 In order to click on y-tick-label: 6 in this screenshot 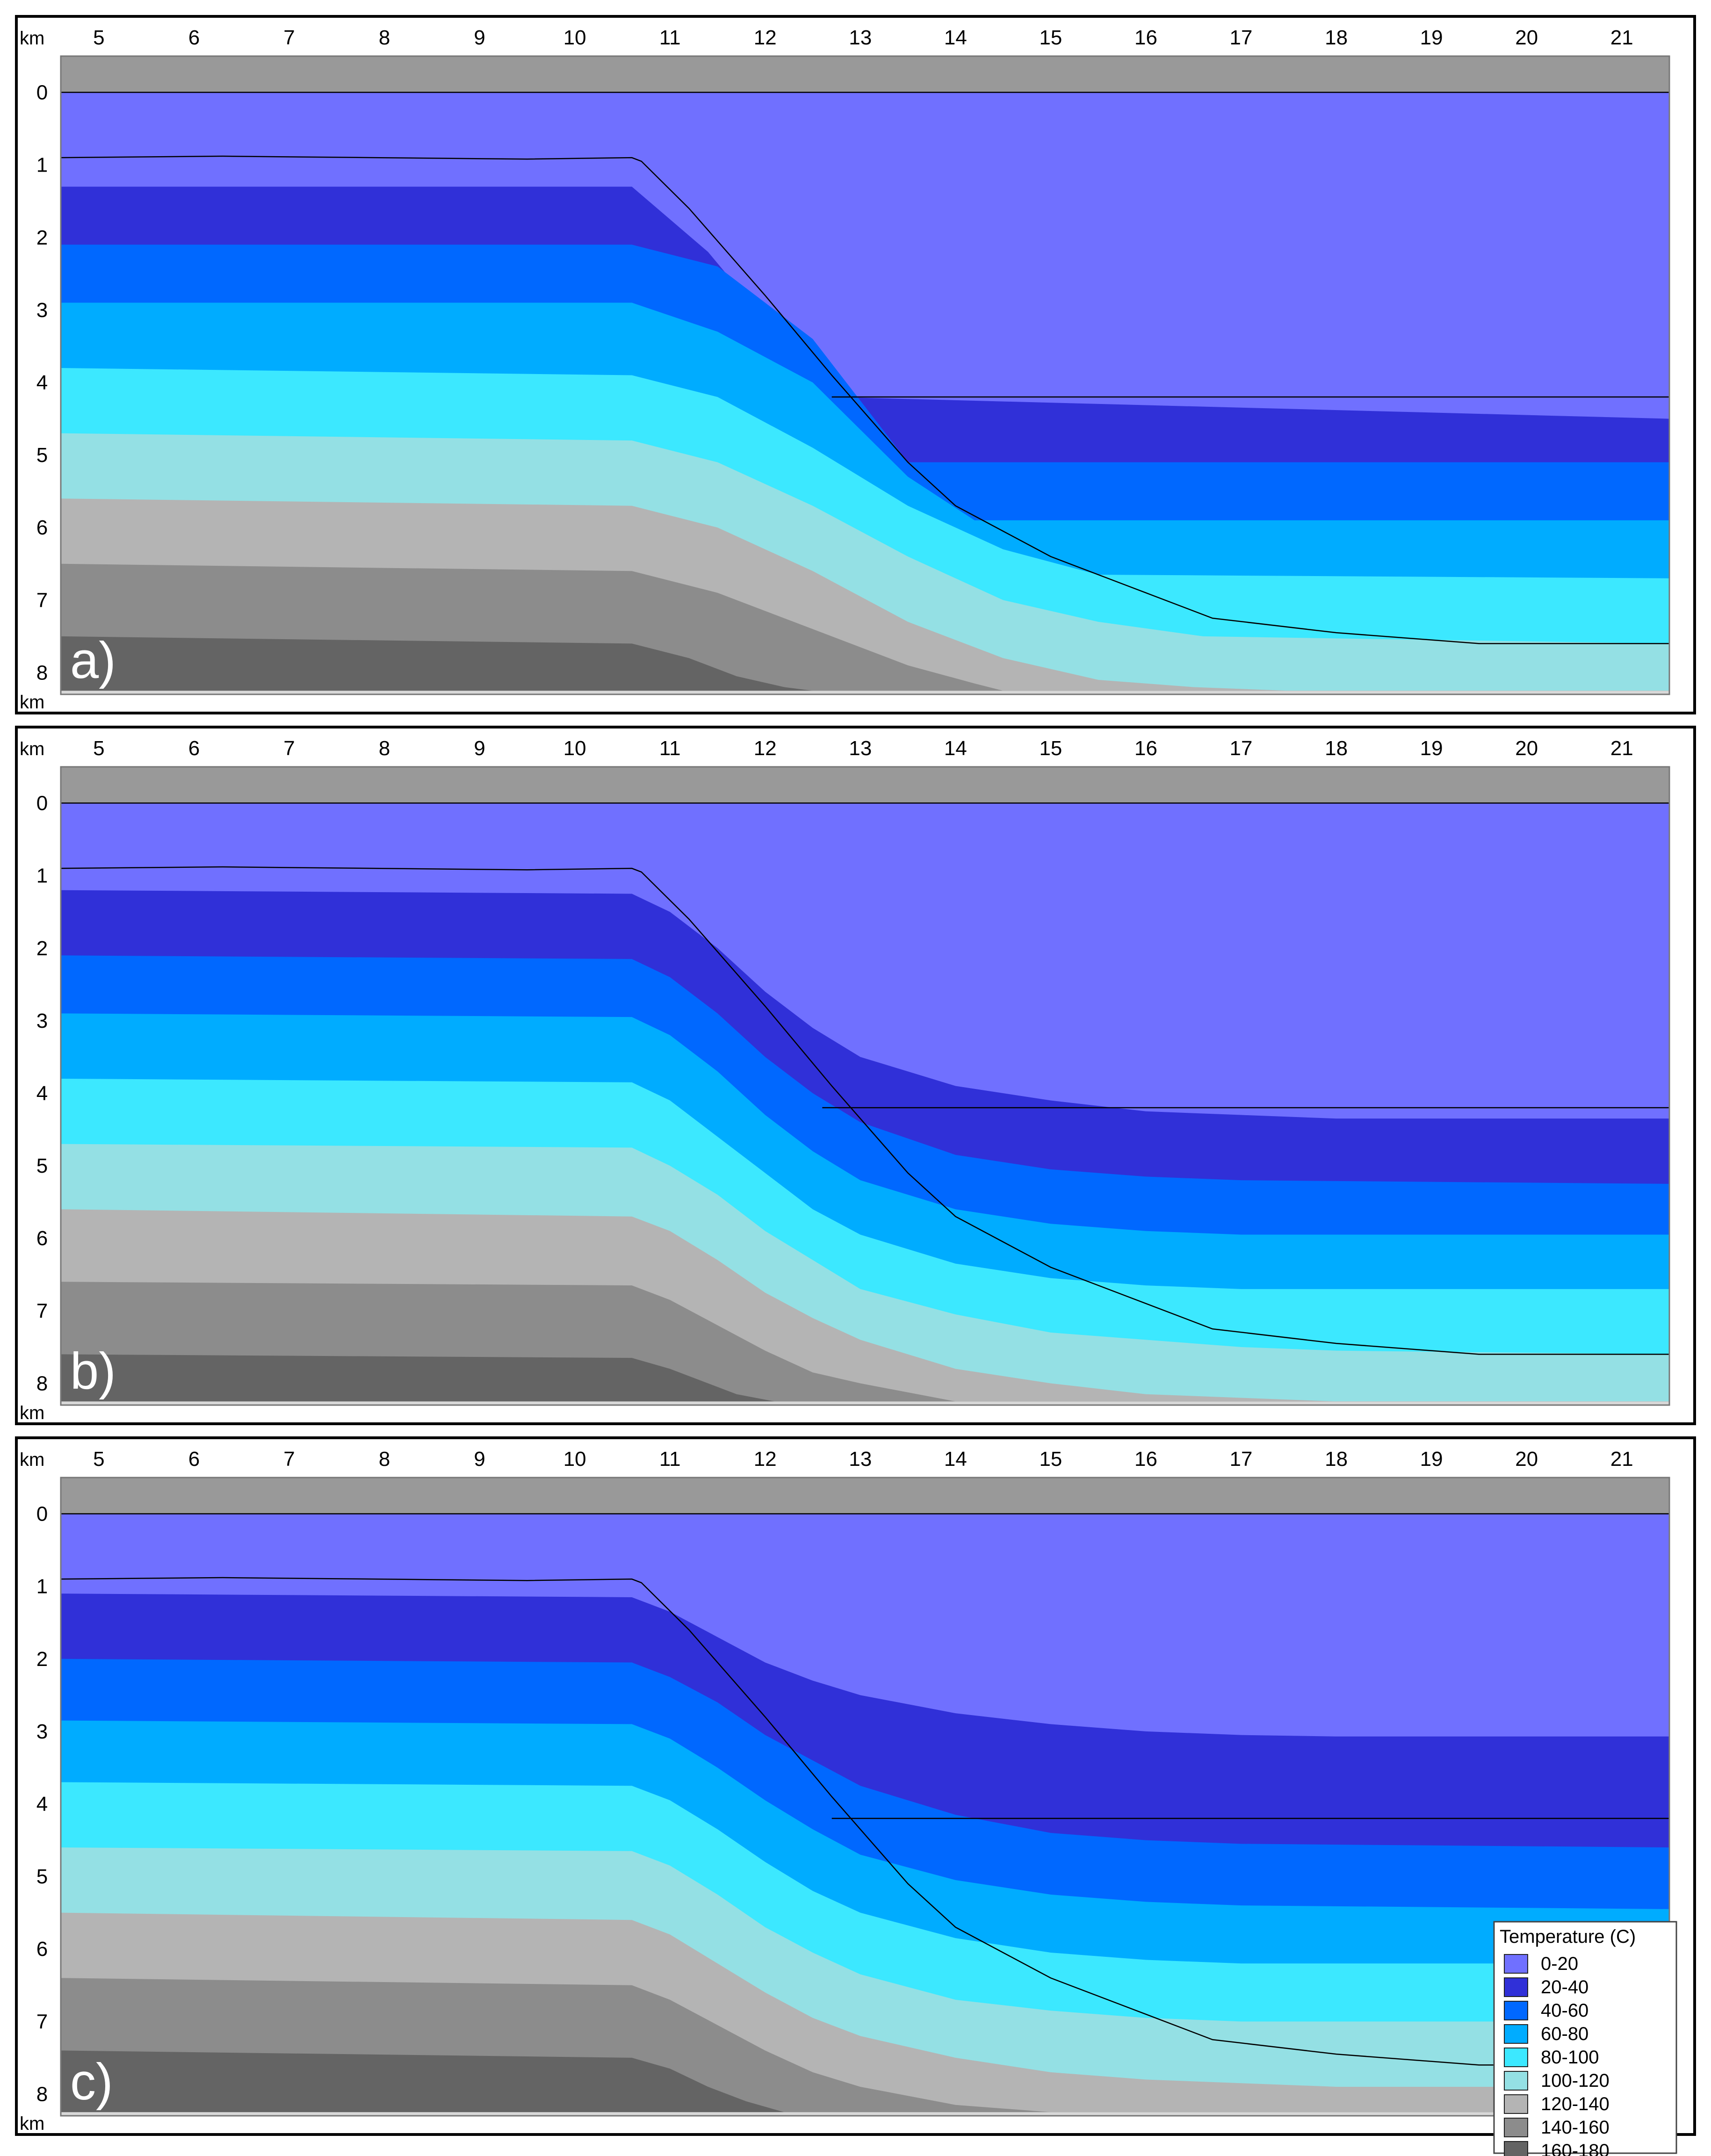, I will do `click(42, 527)`.